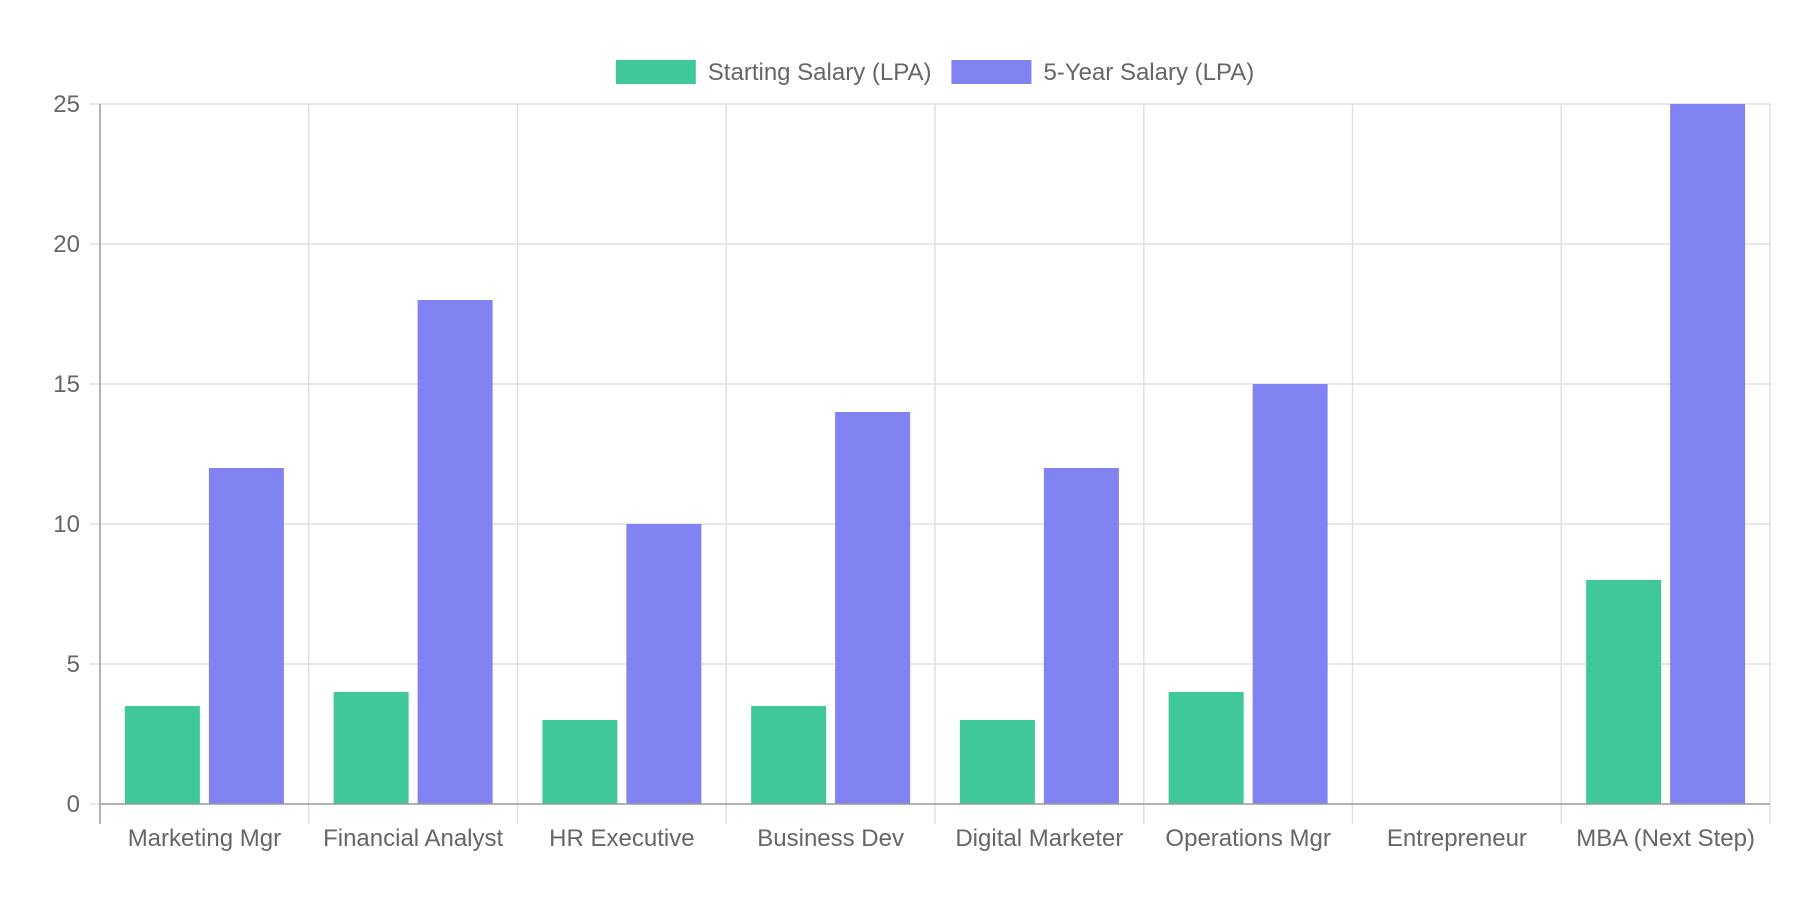 This screenshot has height=900, width=1800. What do you see at coordinates (73, 664) in the screenshot?
I see `y-tick-label: 5` at bounding box center [73, 664].